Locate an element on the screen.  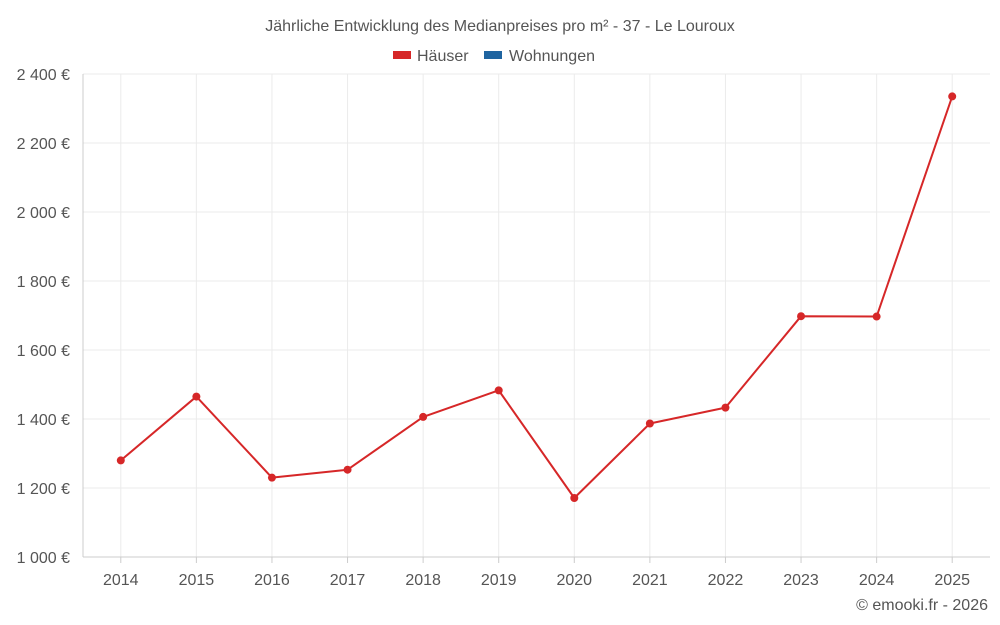
x-tick-label: 2019 is located at coordinates (499, 580).